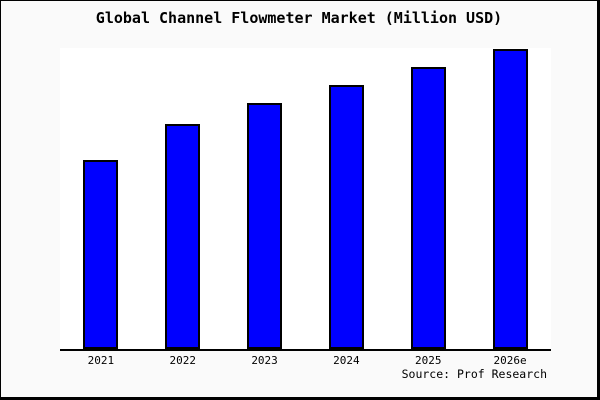 The width and height of the screenshot is (600, 400). Describe the element at coordinates (264, 360) in the screenshot. I see `x-tick-label-2023: 2023` at that location.